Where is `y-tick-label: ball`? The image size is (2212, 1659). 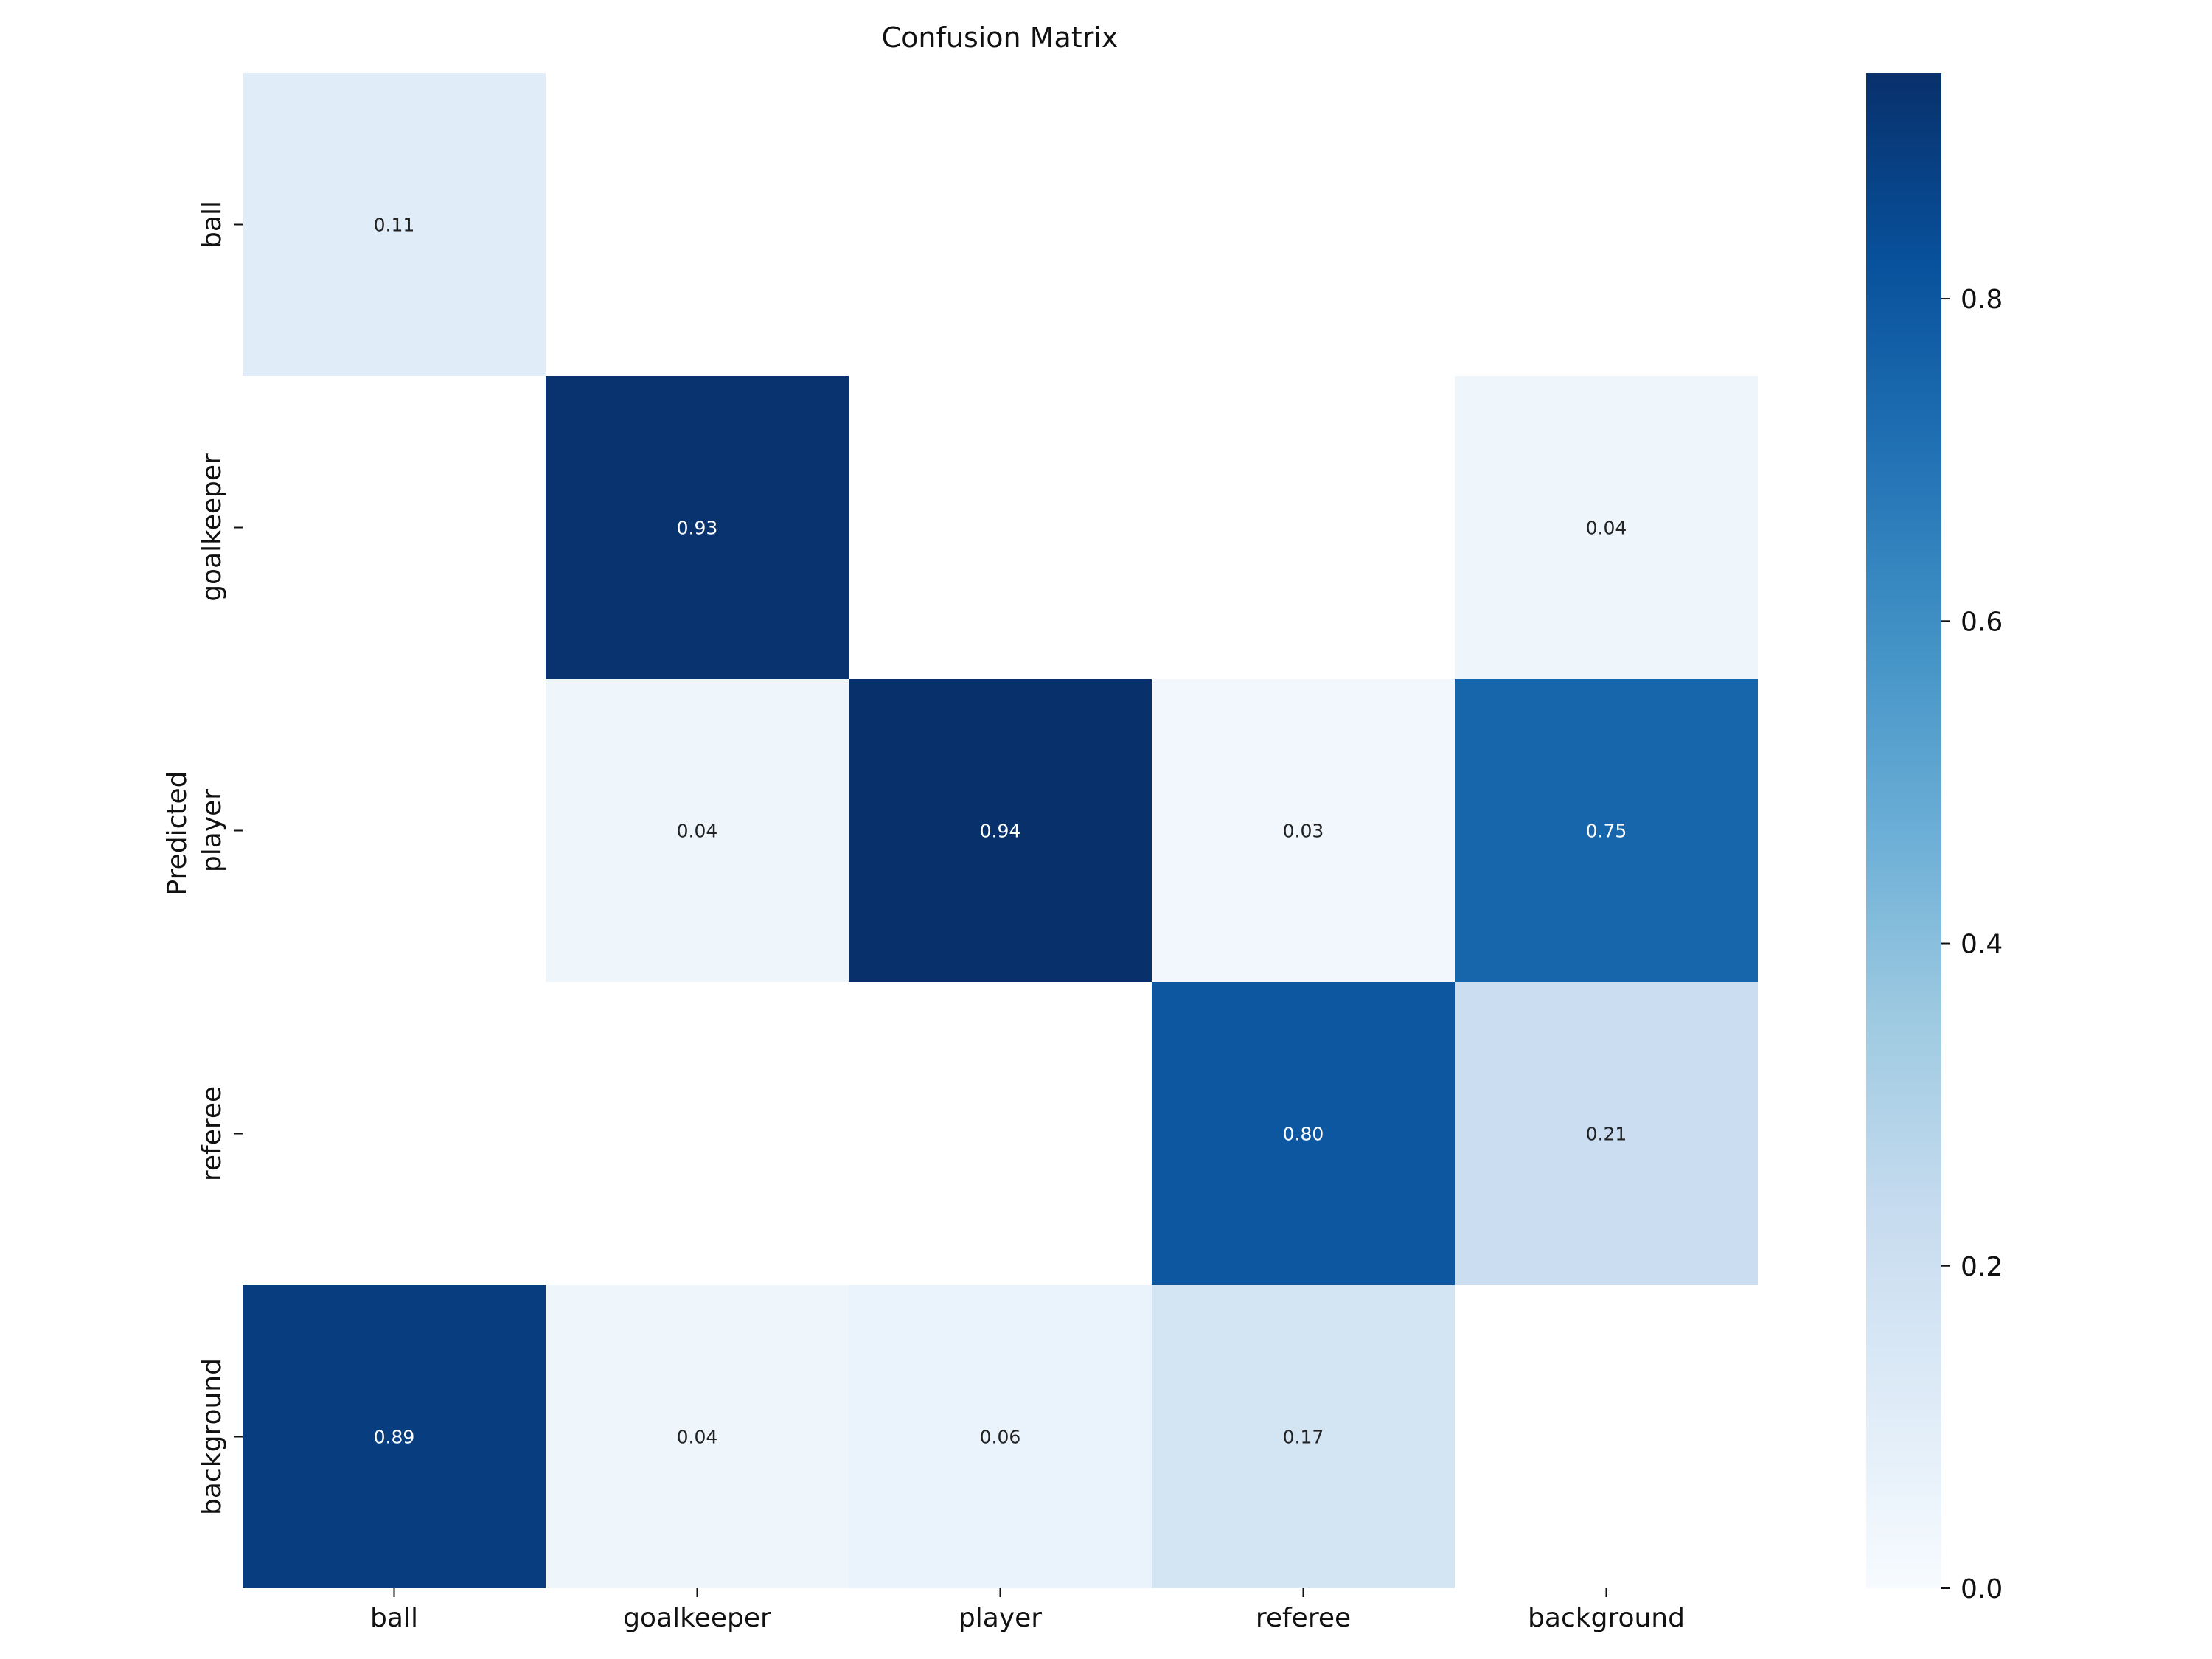
y-tick-label: ball is located at coordinates (212, 224).